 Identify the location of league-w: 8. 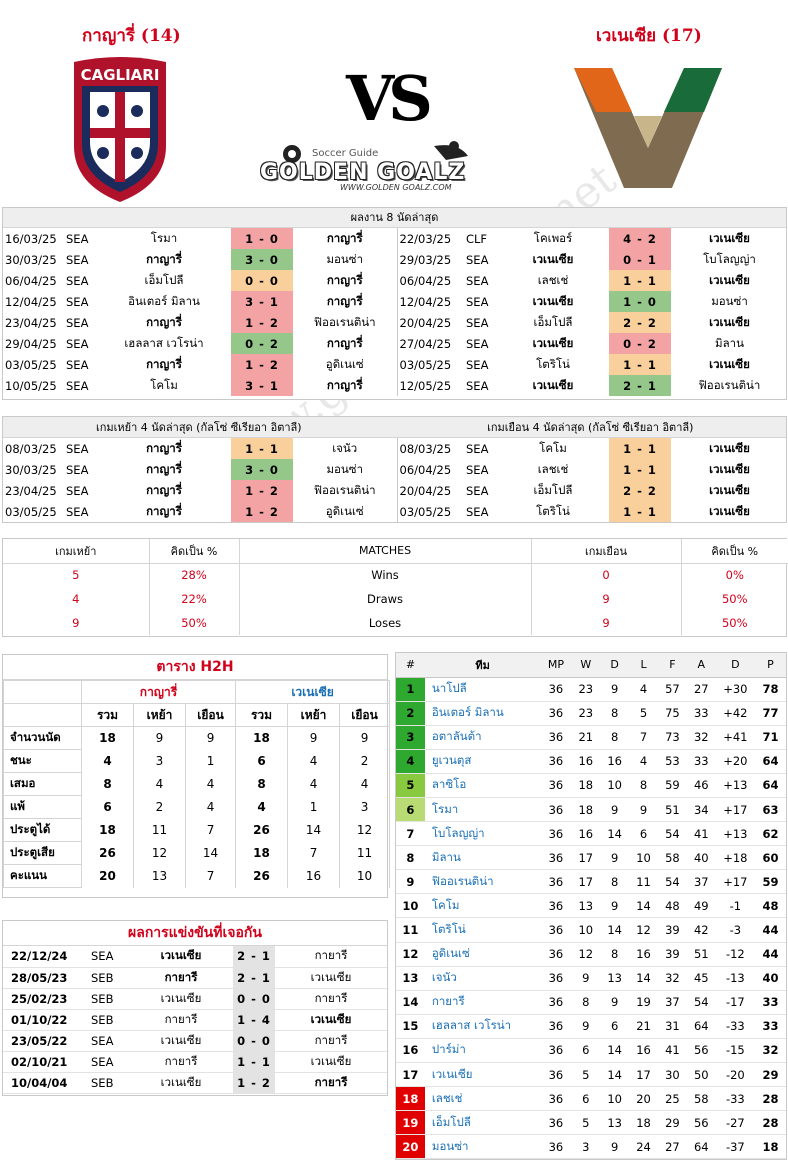
(586, 1002).